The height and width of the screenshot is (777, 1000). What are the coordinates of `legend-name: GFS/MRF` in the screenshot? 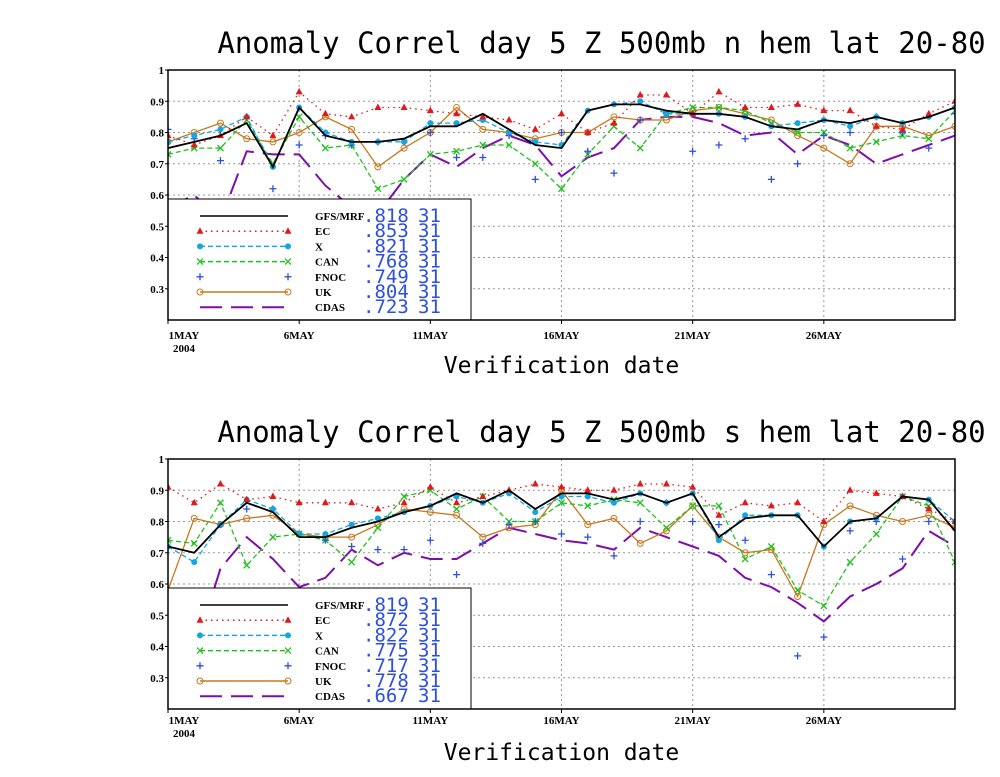 It's located at (340, 217).